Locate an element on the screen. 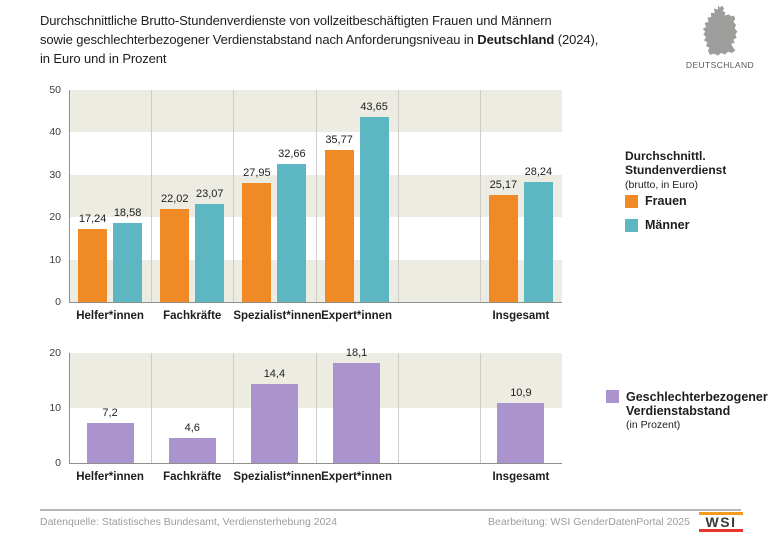  wsi-logo-text: WSI is located at coordinates (721, 522).